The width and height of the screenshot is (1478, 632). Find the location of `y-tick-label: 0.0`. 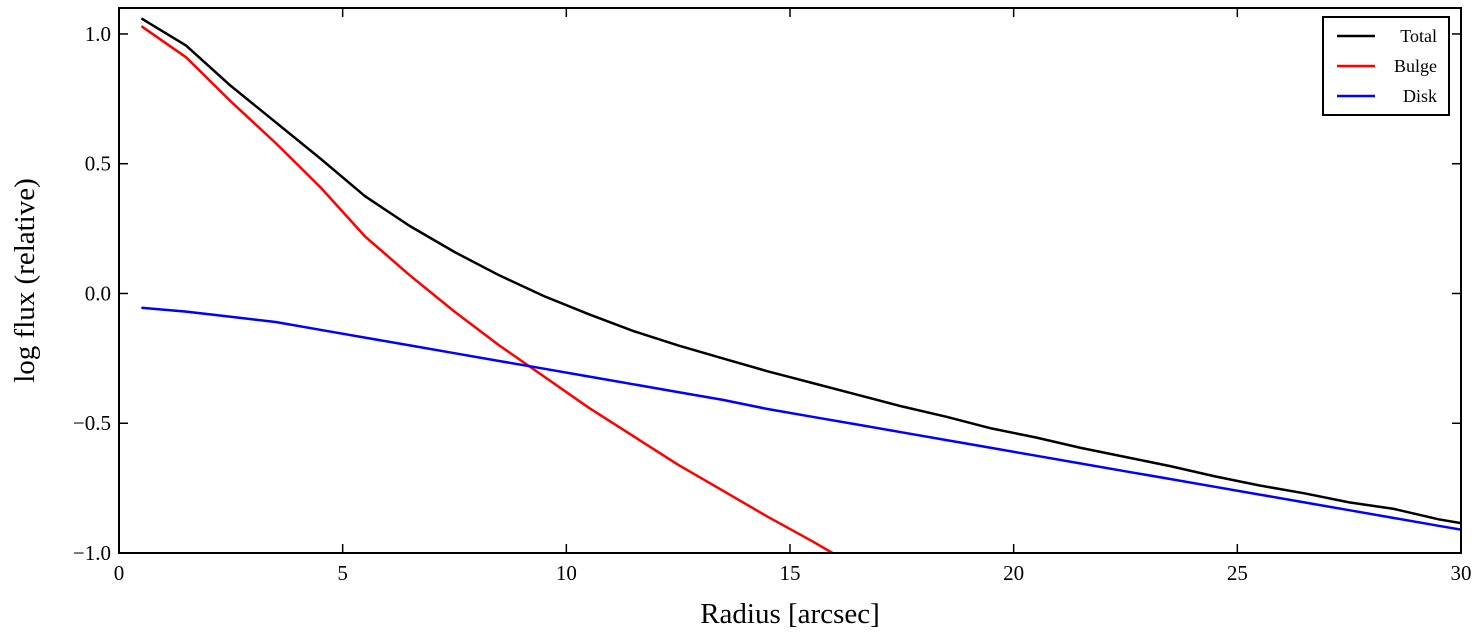

y-tick-label: 0.0 is located at coordinates (98, 293).